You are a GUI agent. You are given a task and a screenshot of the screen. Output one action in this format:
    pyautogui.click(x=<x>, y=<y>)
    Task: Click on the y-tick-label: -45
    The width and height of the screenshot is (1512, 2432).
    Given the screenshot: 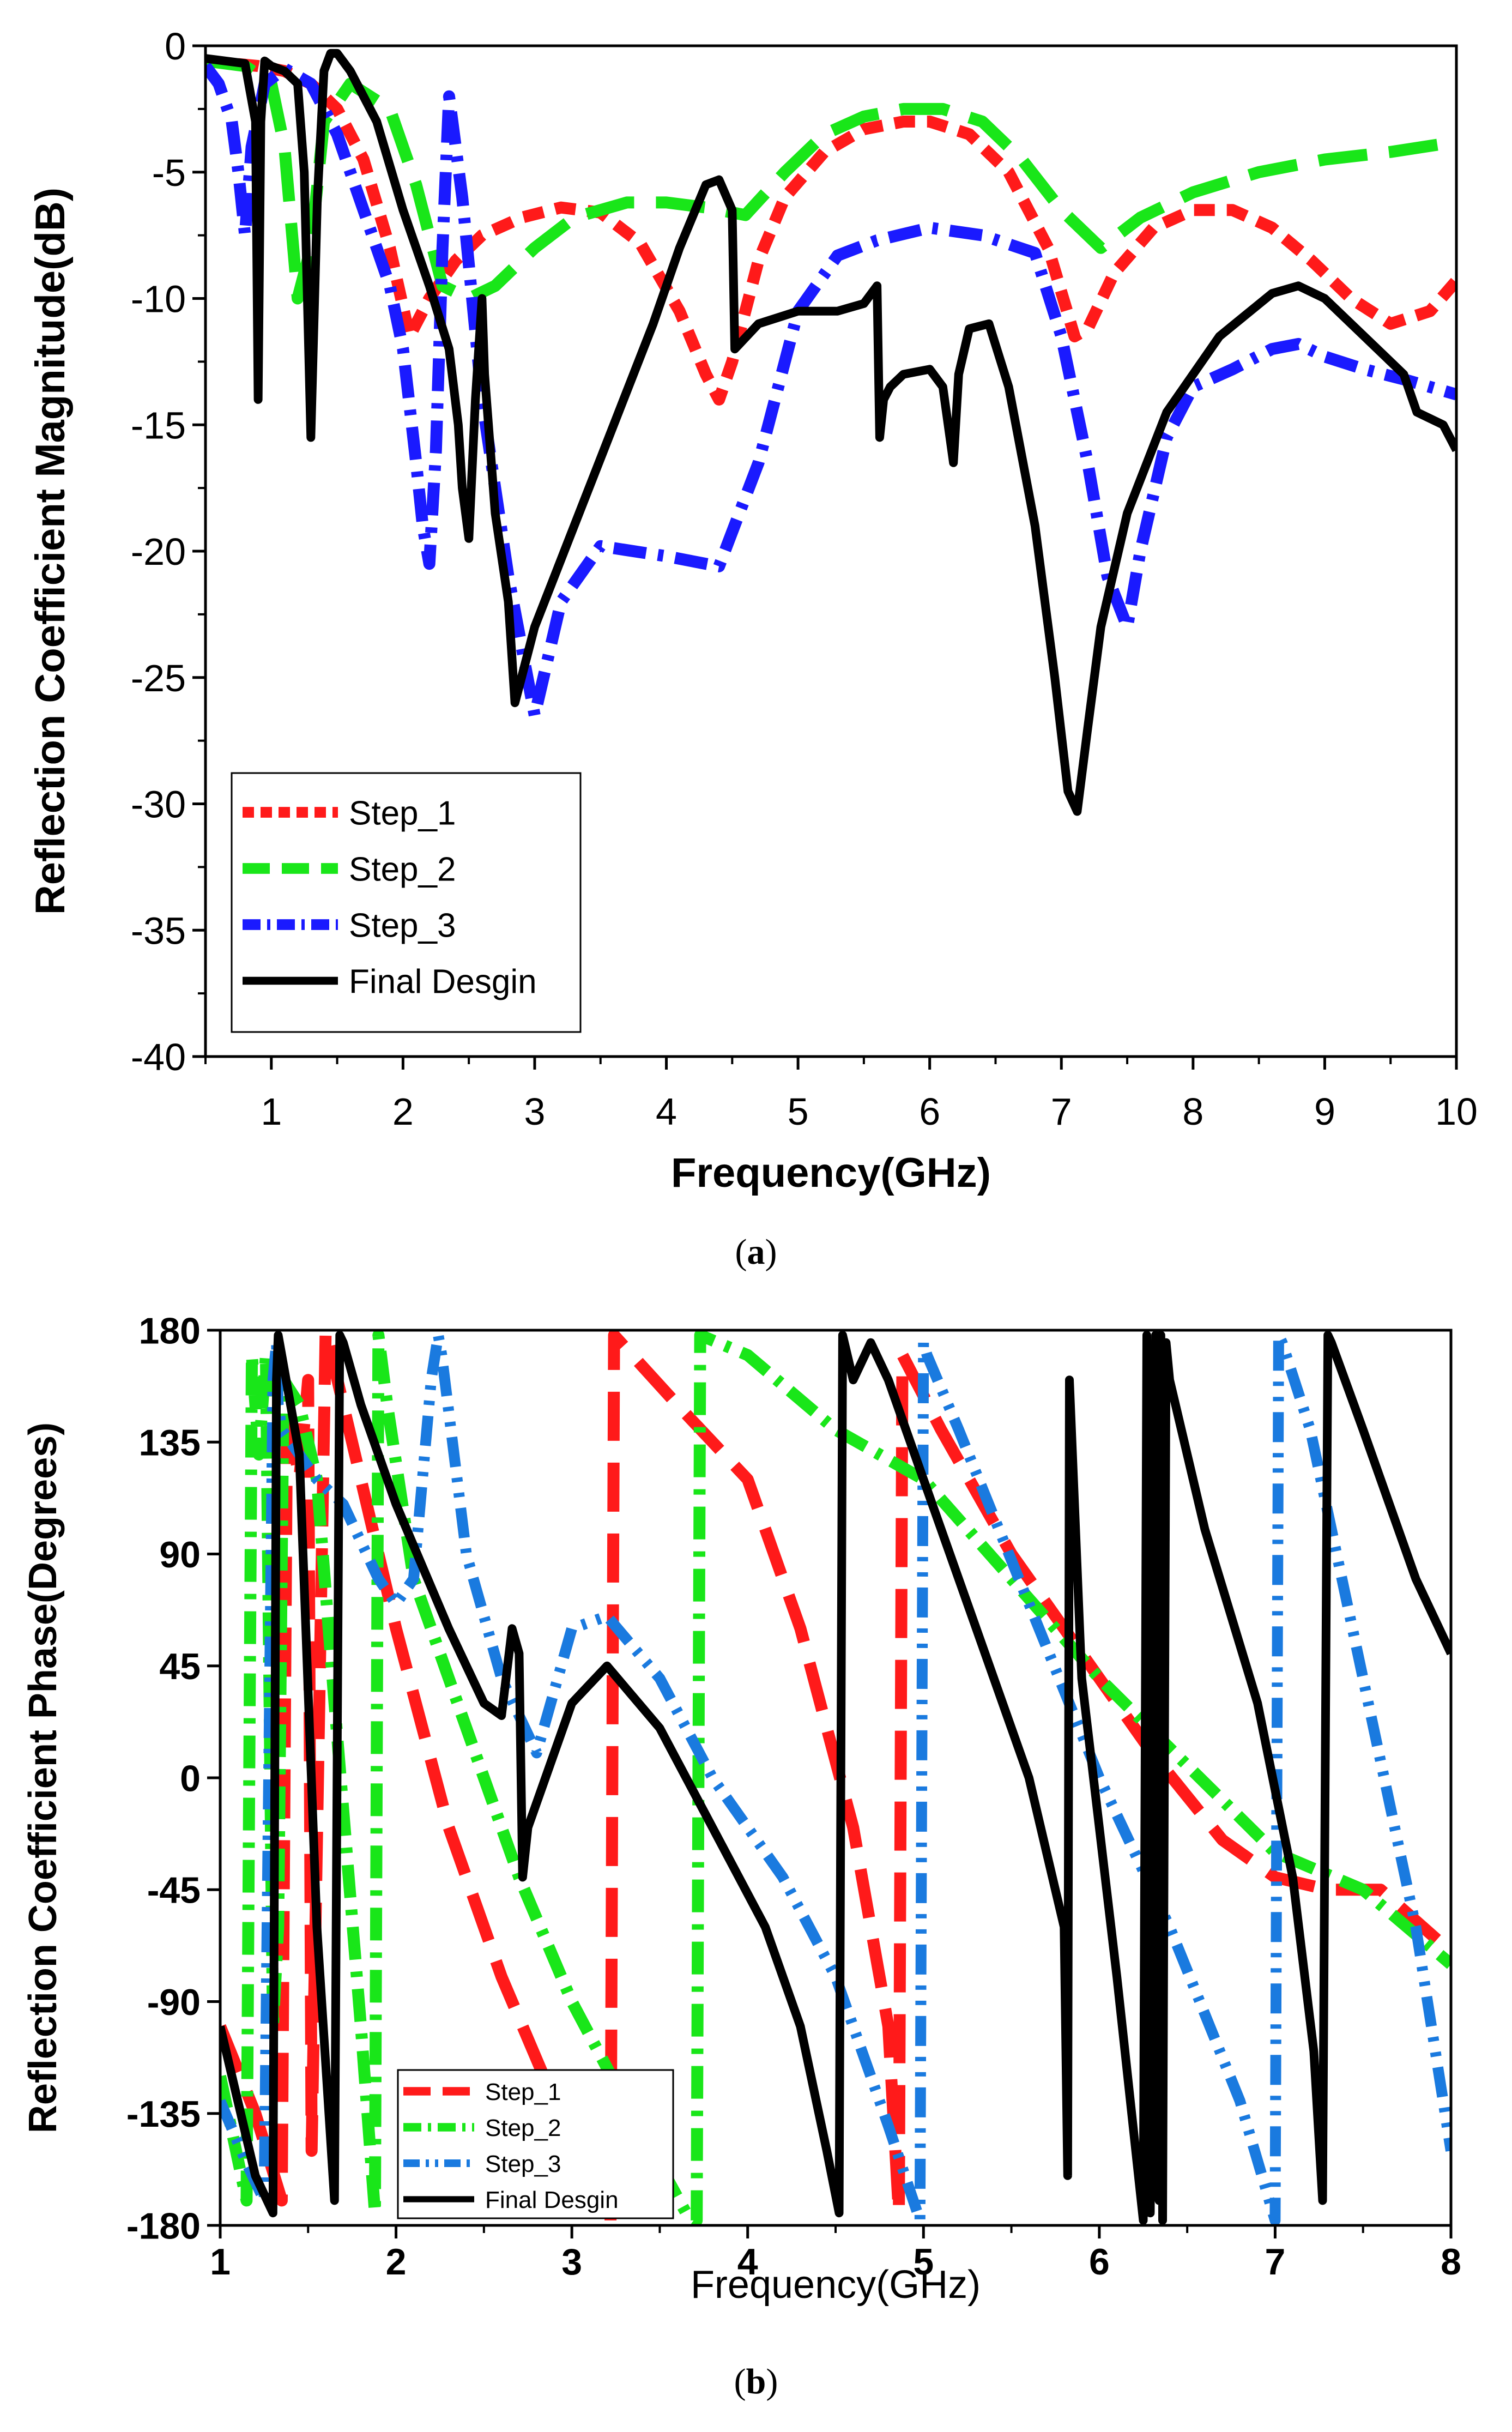 What is the action you would take?
    pyautogui.click(x=174, y=1890)
    